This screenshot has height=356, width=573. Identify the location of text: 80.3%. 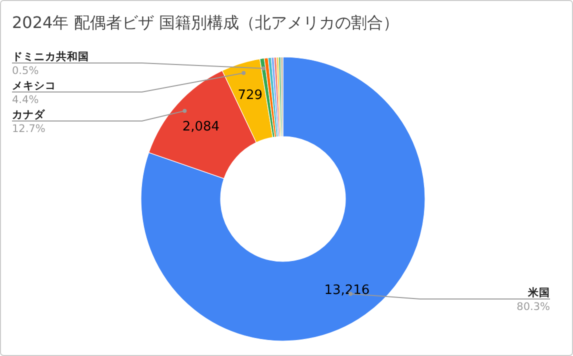
(533, 307).